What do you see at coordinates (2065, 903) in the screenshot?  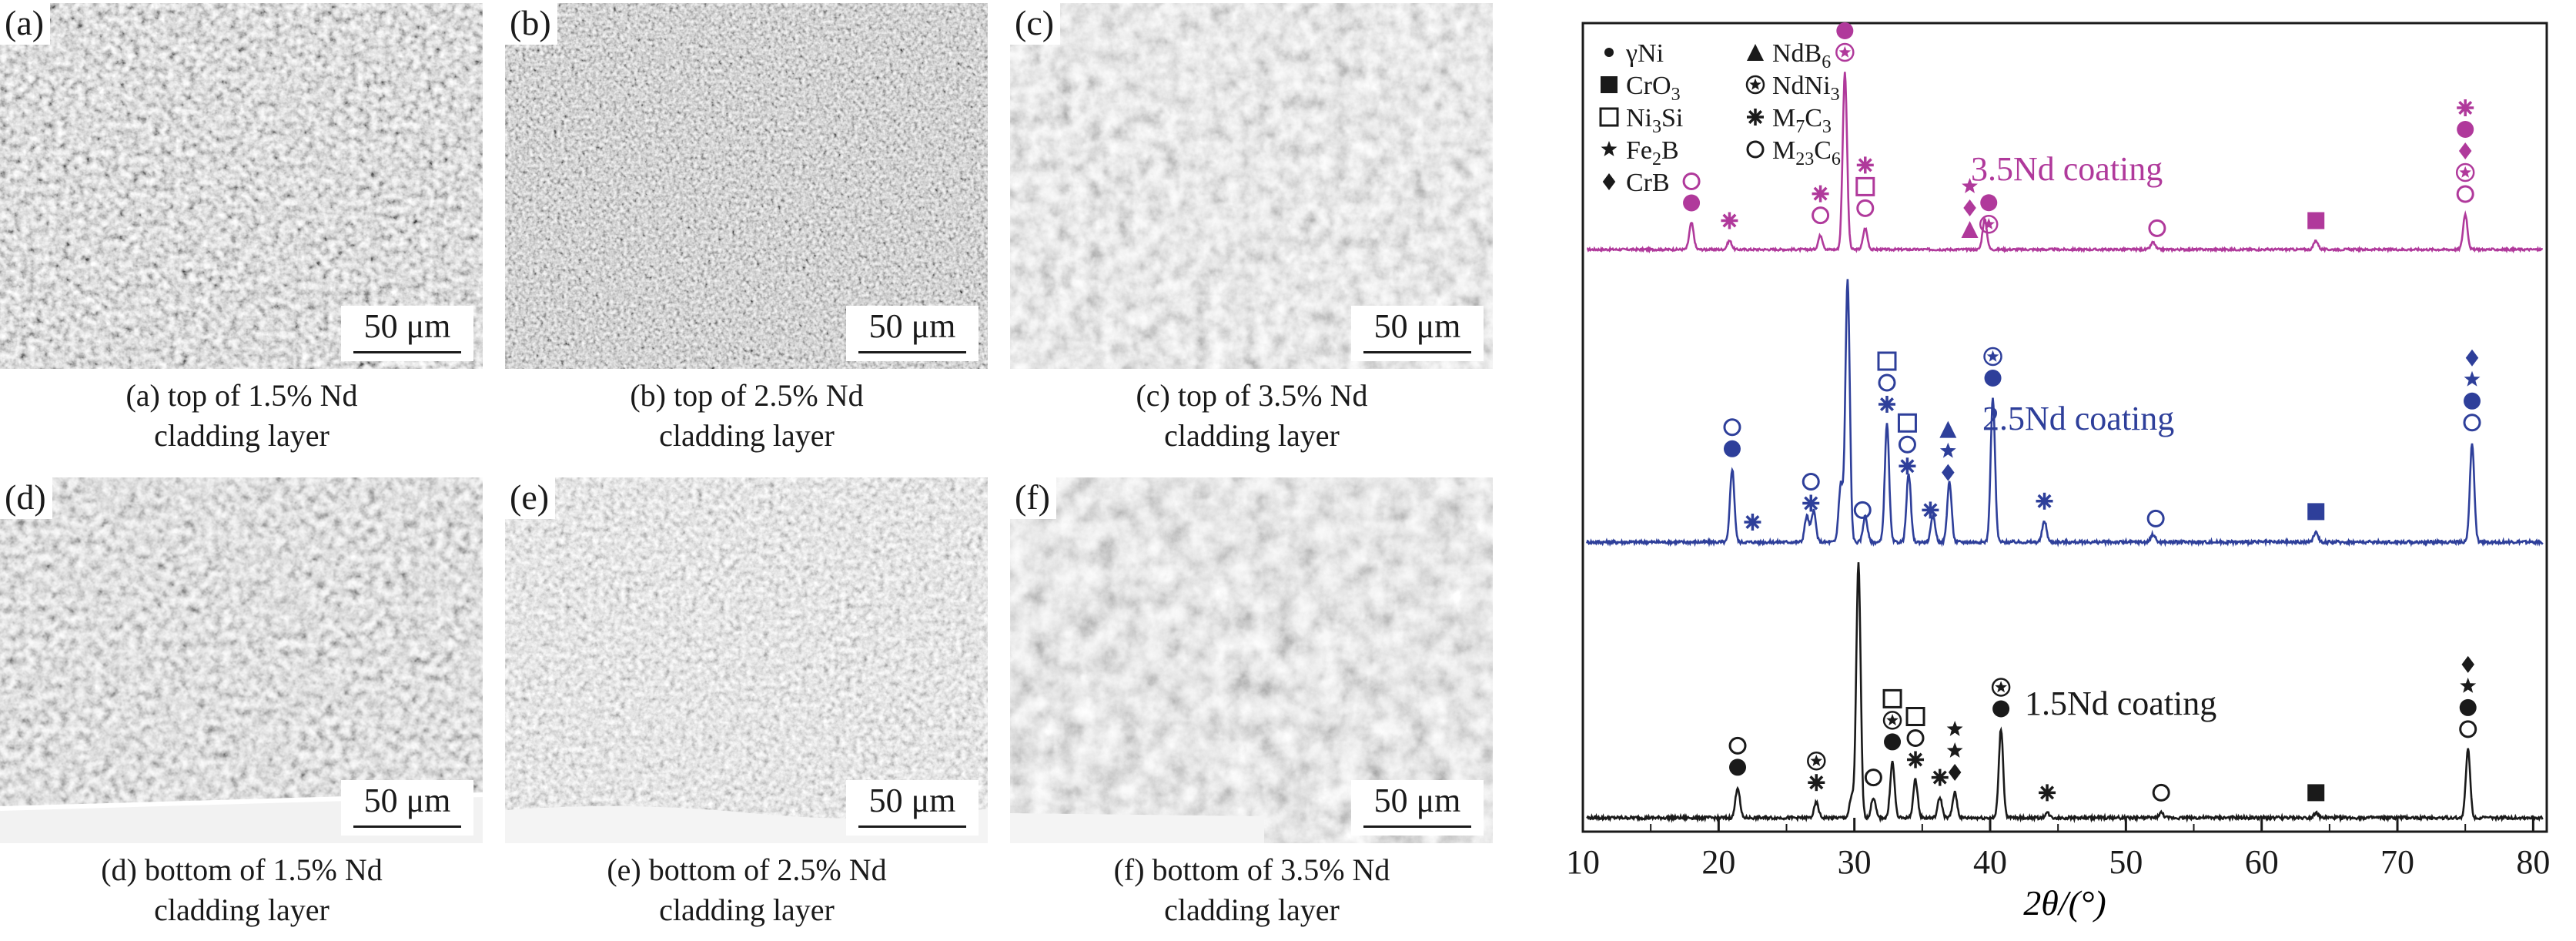 I see `x-axis-label: 2θ/(°)` at bounding box center [2065, 903].